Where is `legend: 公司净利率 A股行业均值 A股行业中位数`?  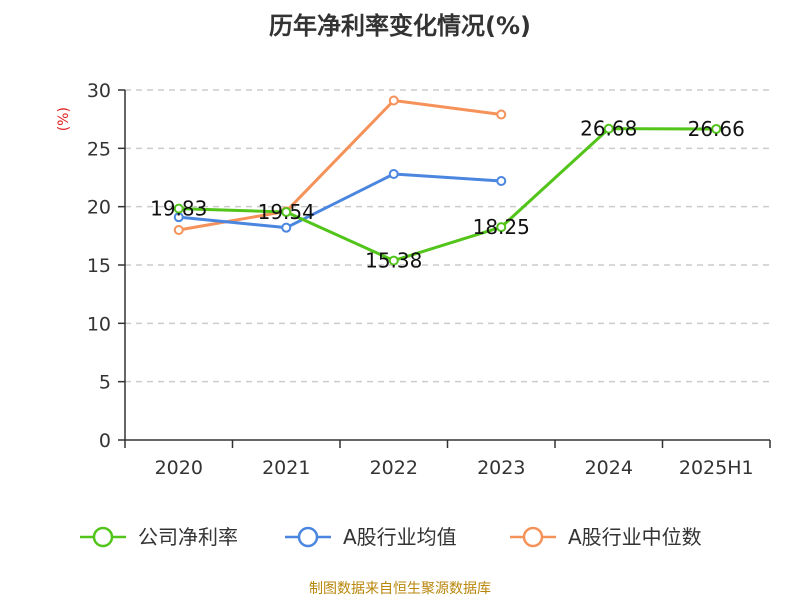 legend: 公司净利率 A股行业均值 A股行业中位数 is located at coordinates (391, 537).